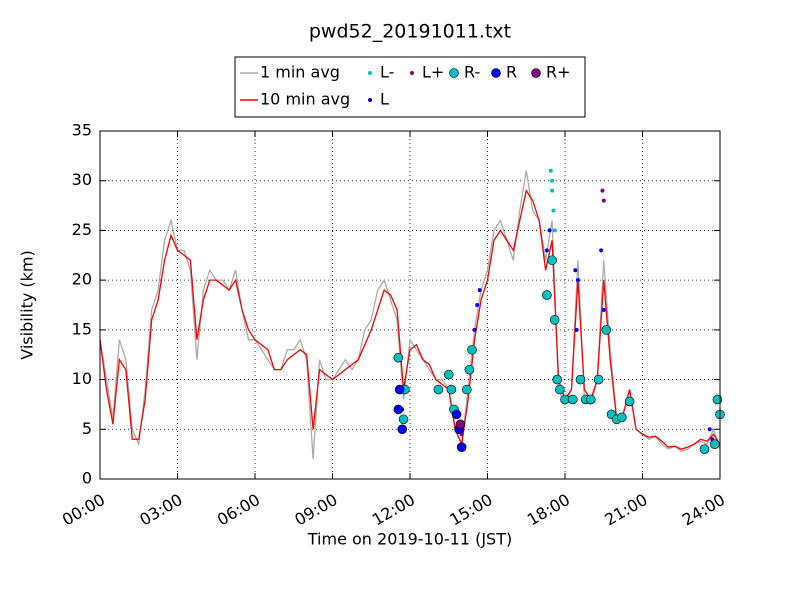  Describe the element at coordinates (410, 32) in the screenshot. I see `chart-title: pwd52_20191011.txt` at that location.